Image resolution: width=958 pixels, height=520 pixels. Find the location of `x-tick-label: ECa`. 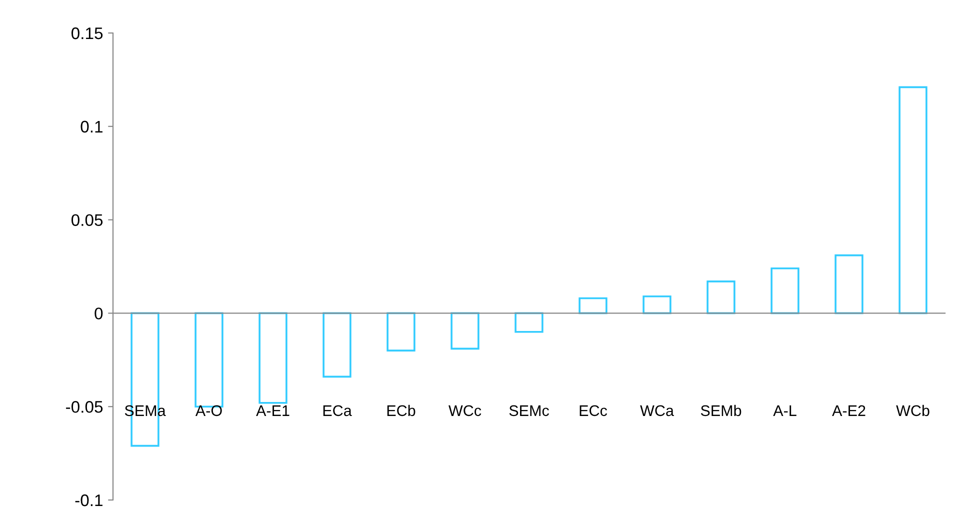

x-tick-label: ECa is located at coordinates (337, 410).